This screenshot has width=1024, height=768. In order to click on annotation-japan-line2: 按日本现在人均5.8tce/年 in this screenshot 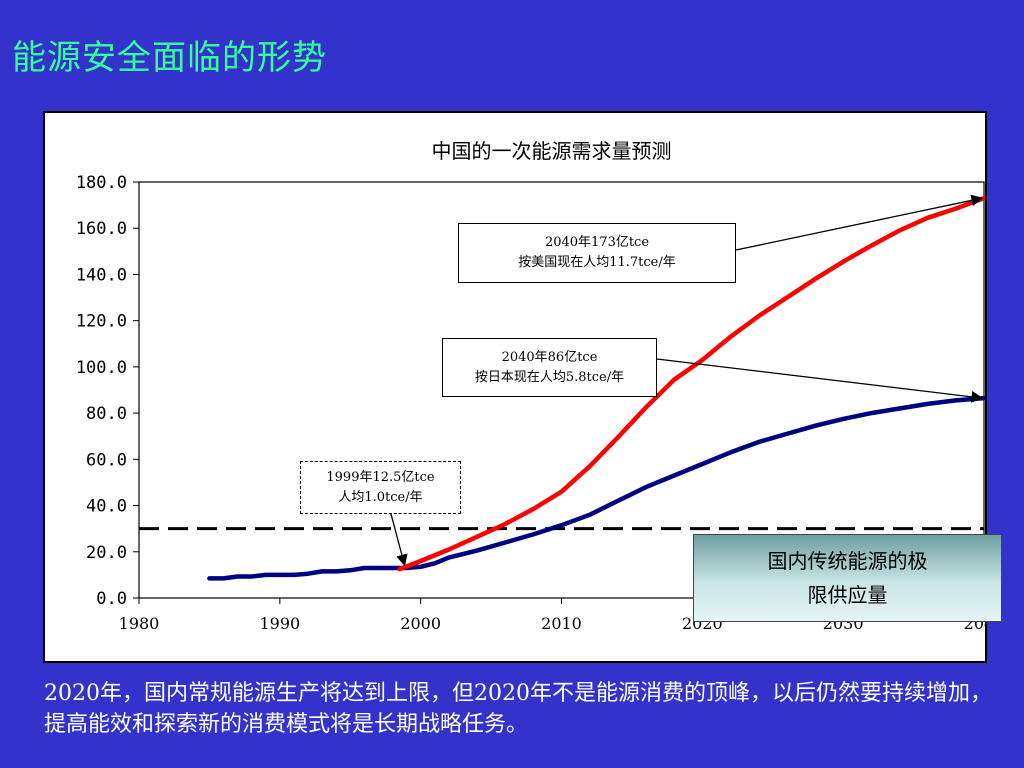, I will do `click(549, 377)`.